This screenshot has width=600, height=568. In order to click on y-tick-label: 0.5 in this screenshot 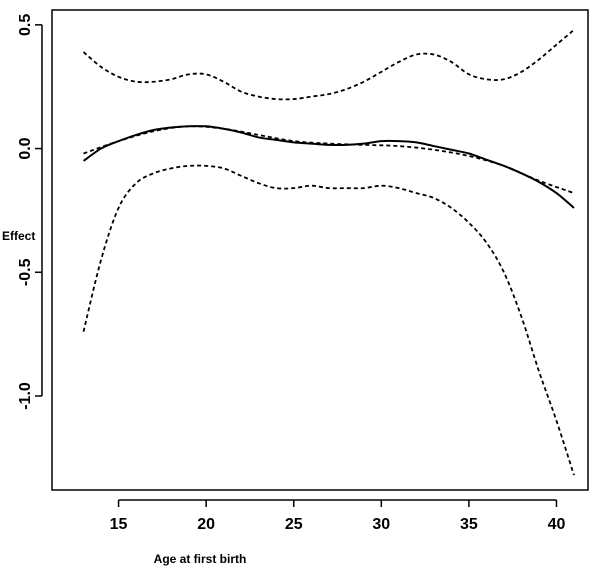, I will do `click(25, 25)`.